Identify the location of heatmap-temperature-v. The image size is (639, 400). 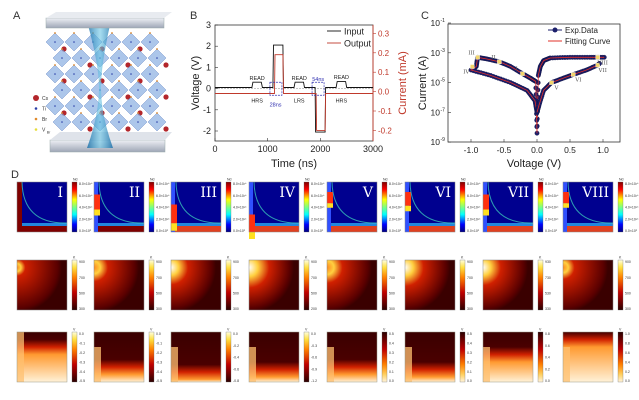
(352, 285).